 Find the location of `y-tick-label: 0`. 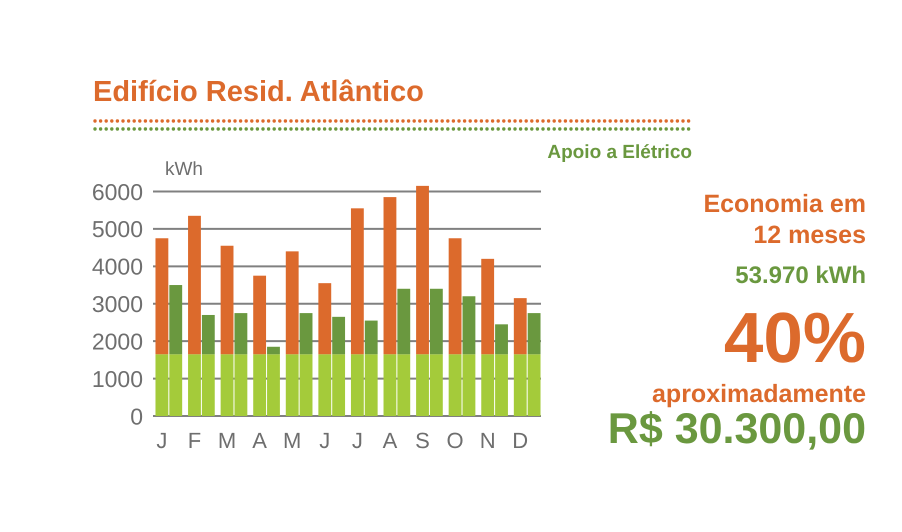

y-tick-label: 0 is located at coordinates (136, 416).